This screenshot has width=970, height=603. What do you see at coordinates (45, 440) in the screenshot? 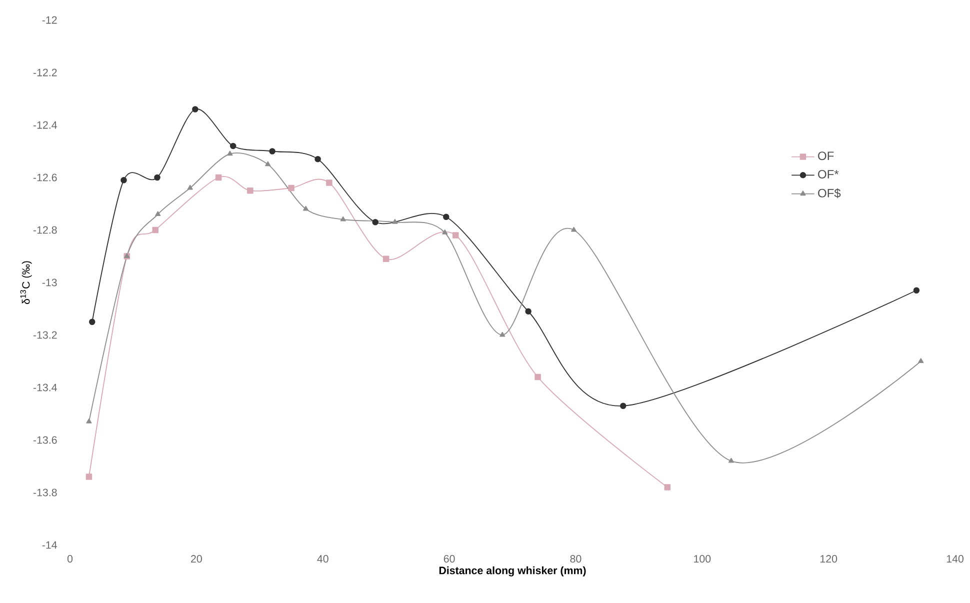
I see `y-tick-label: -13.6` at bounding box center [45, 440].